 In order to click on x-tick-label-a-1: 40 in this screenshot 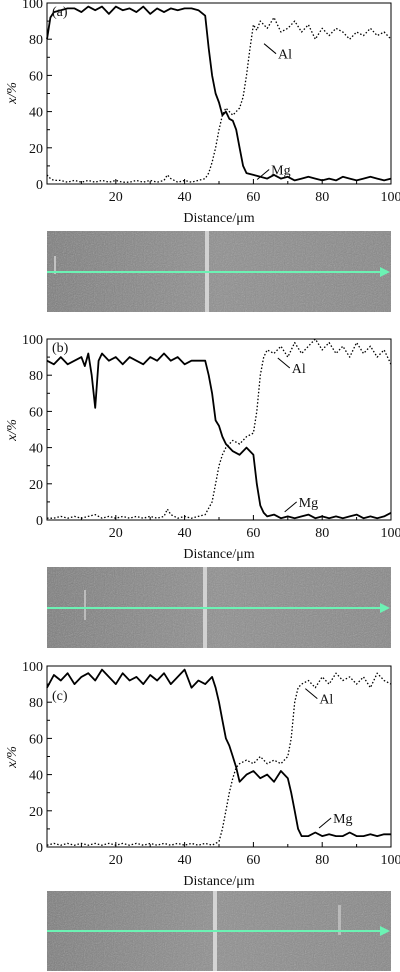, I will do `click(185, 197)`.